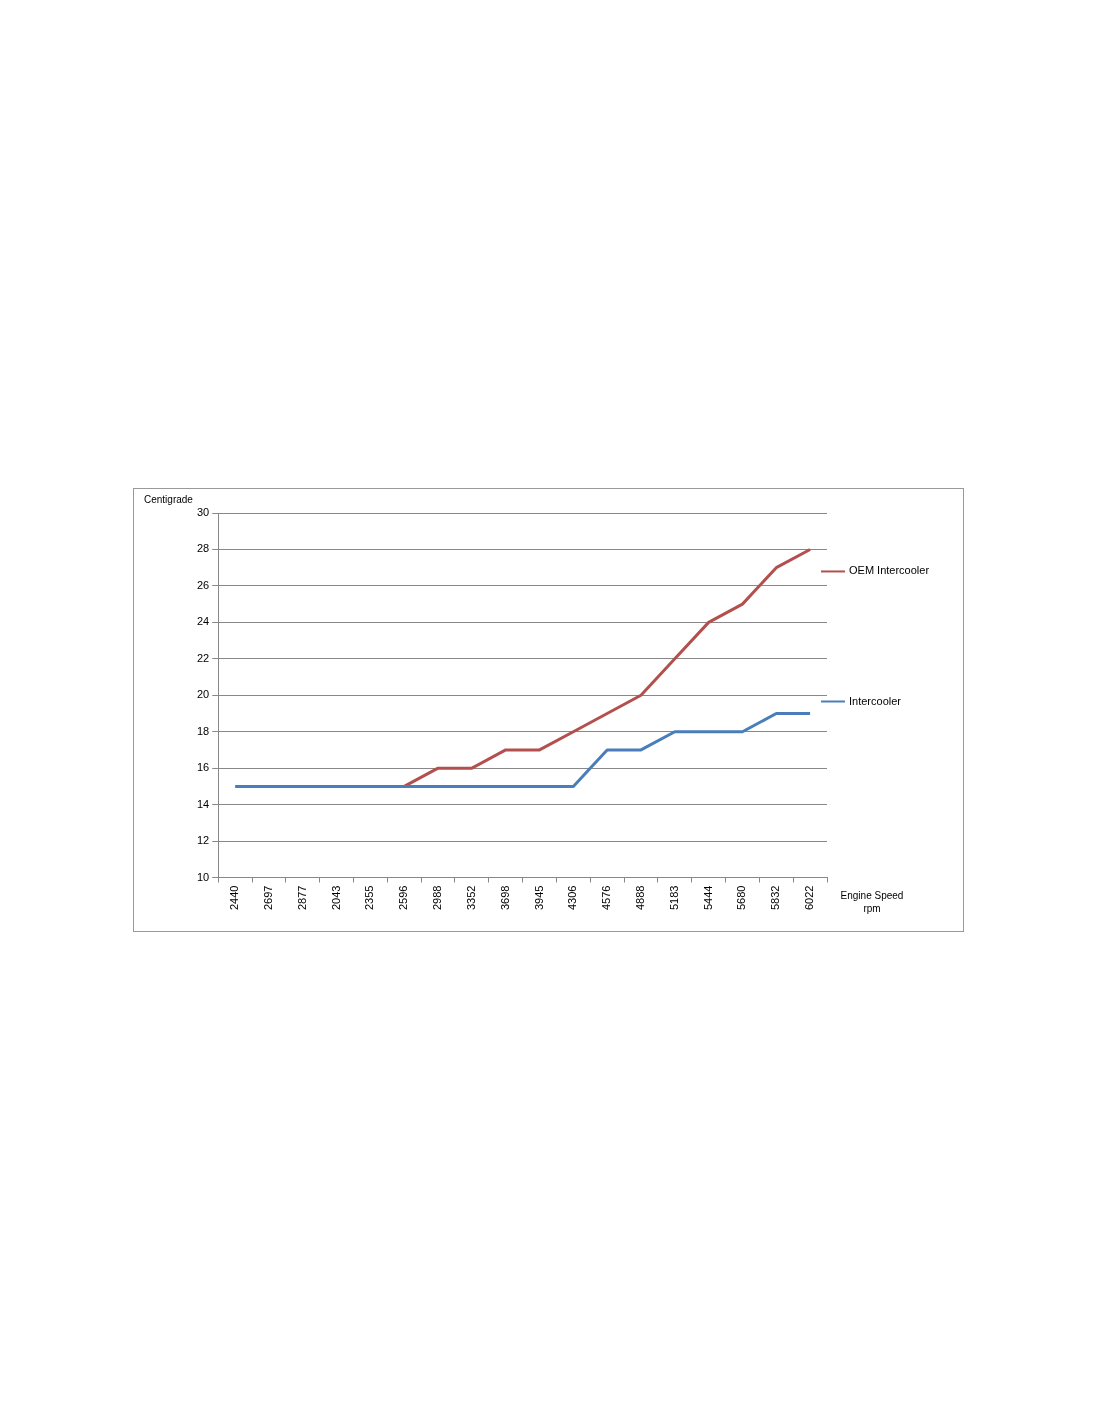  I want to click on y-tick-label: 20, so click(203, 694).